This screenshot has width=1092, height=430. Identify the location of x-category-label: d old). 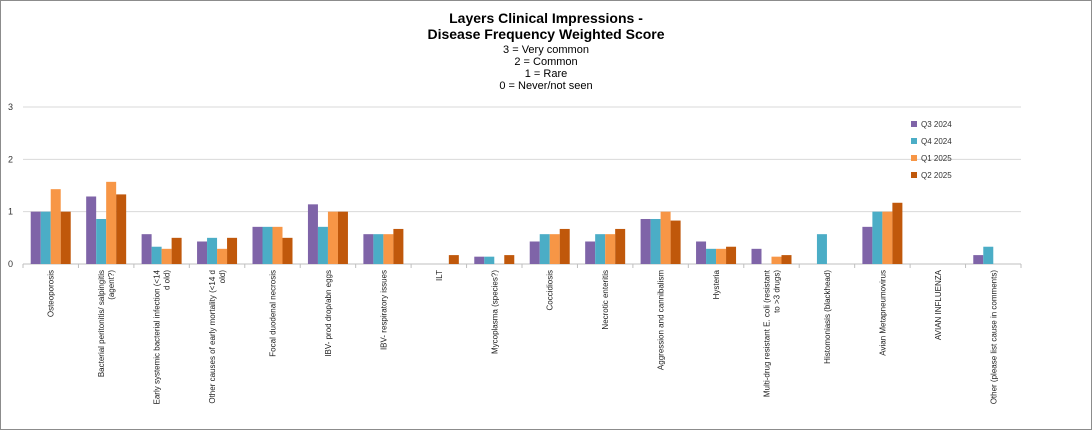
(167, 280).